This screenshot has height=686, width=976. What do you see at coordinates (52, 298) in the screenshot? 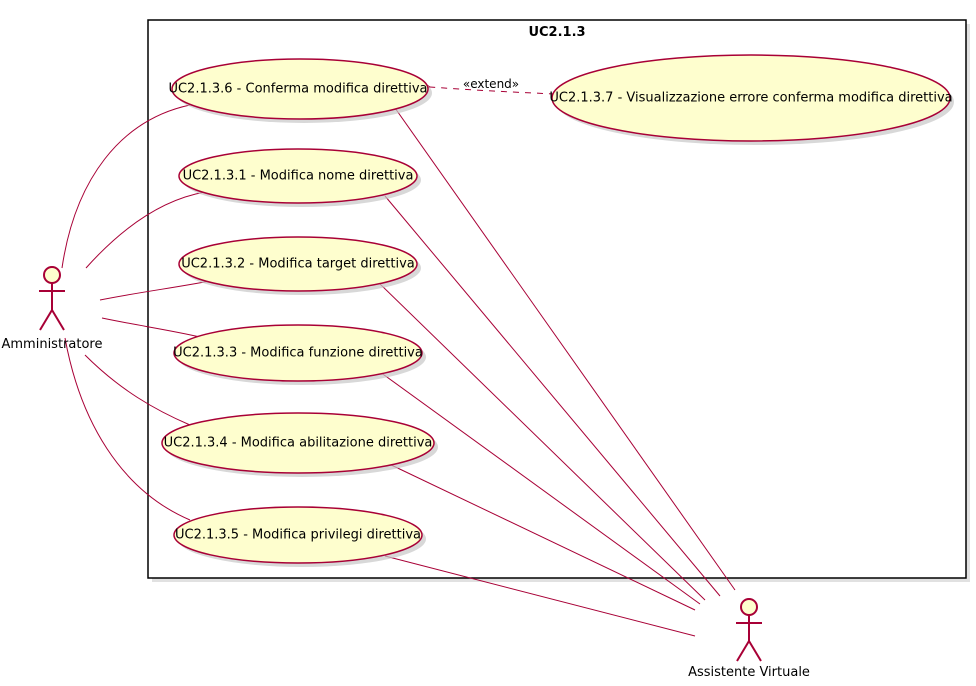
I see `actor-admin-icon` at bounding box center [52, 298].